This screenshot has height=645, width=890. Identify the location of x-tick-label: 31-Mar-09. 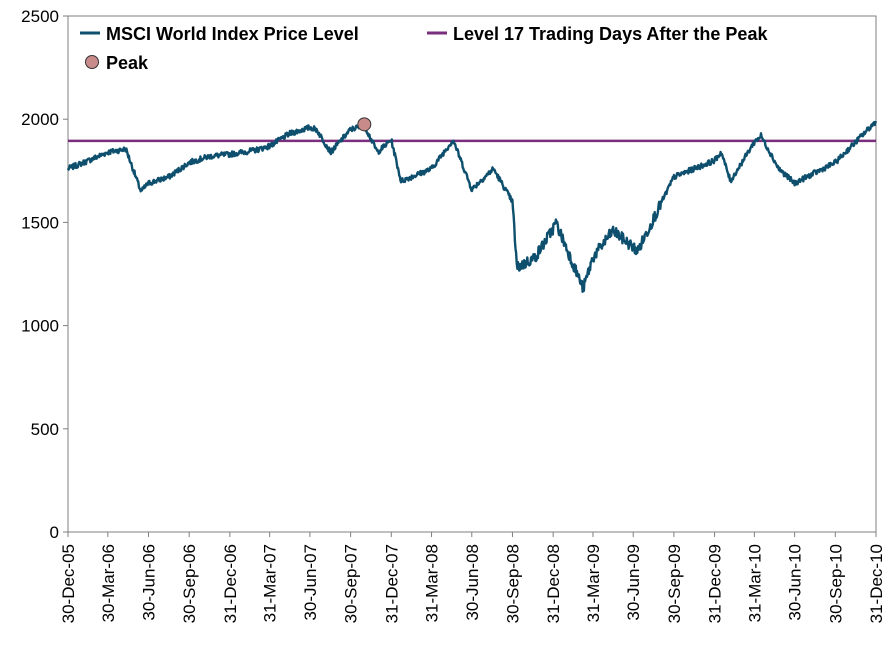
(593, 583).